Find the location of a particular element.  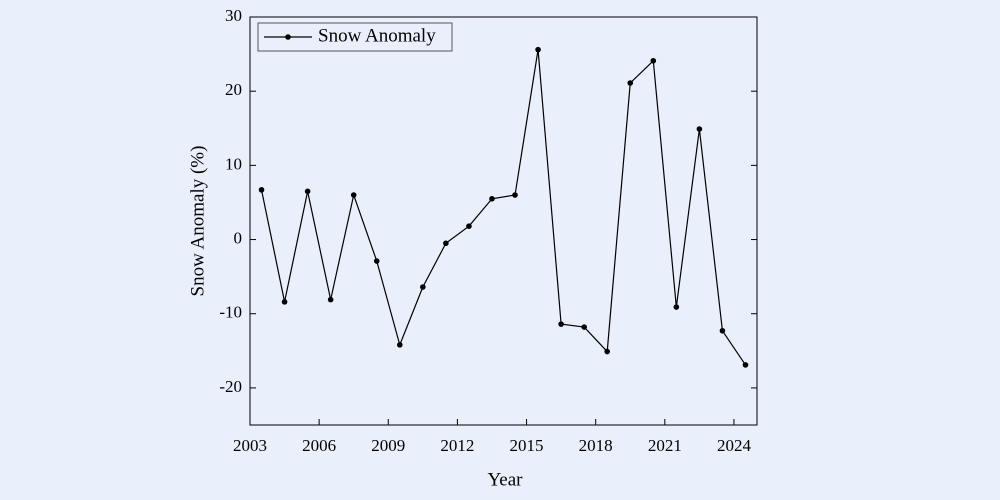

y-tick-label: -20 is located at coordinates (230, 386).